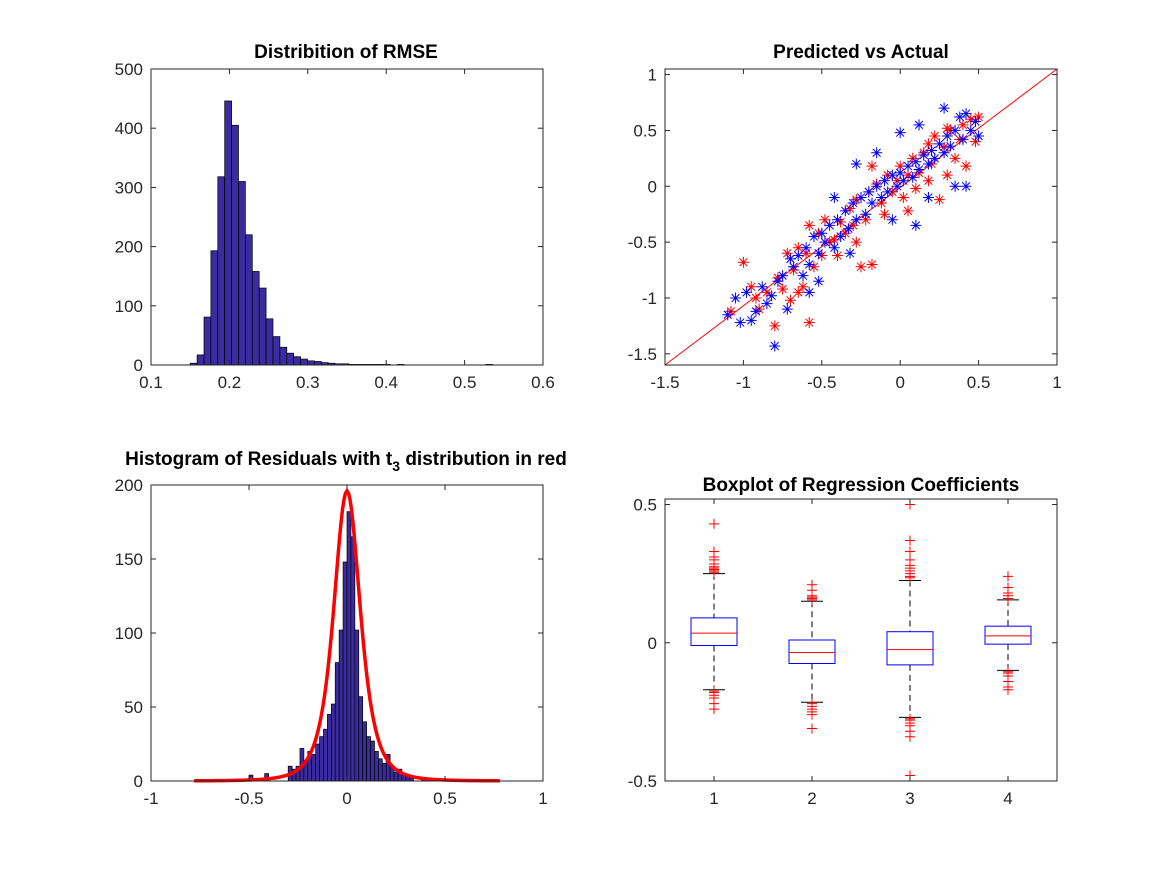 The image size is (1167, 875). I want to click on coefficient-boxplot-axes, so click(861, 640).